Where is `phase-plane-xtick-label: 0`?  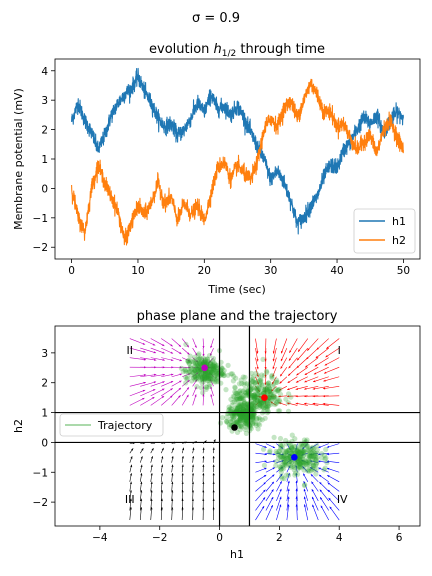
phase-plane-xtick-label: 0 is located at coordinates (219, 538).